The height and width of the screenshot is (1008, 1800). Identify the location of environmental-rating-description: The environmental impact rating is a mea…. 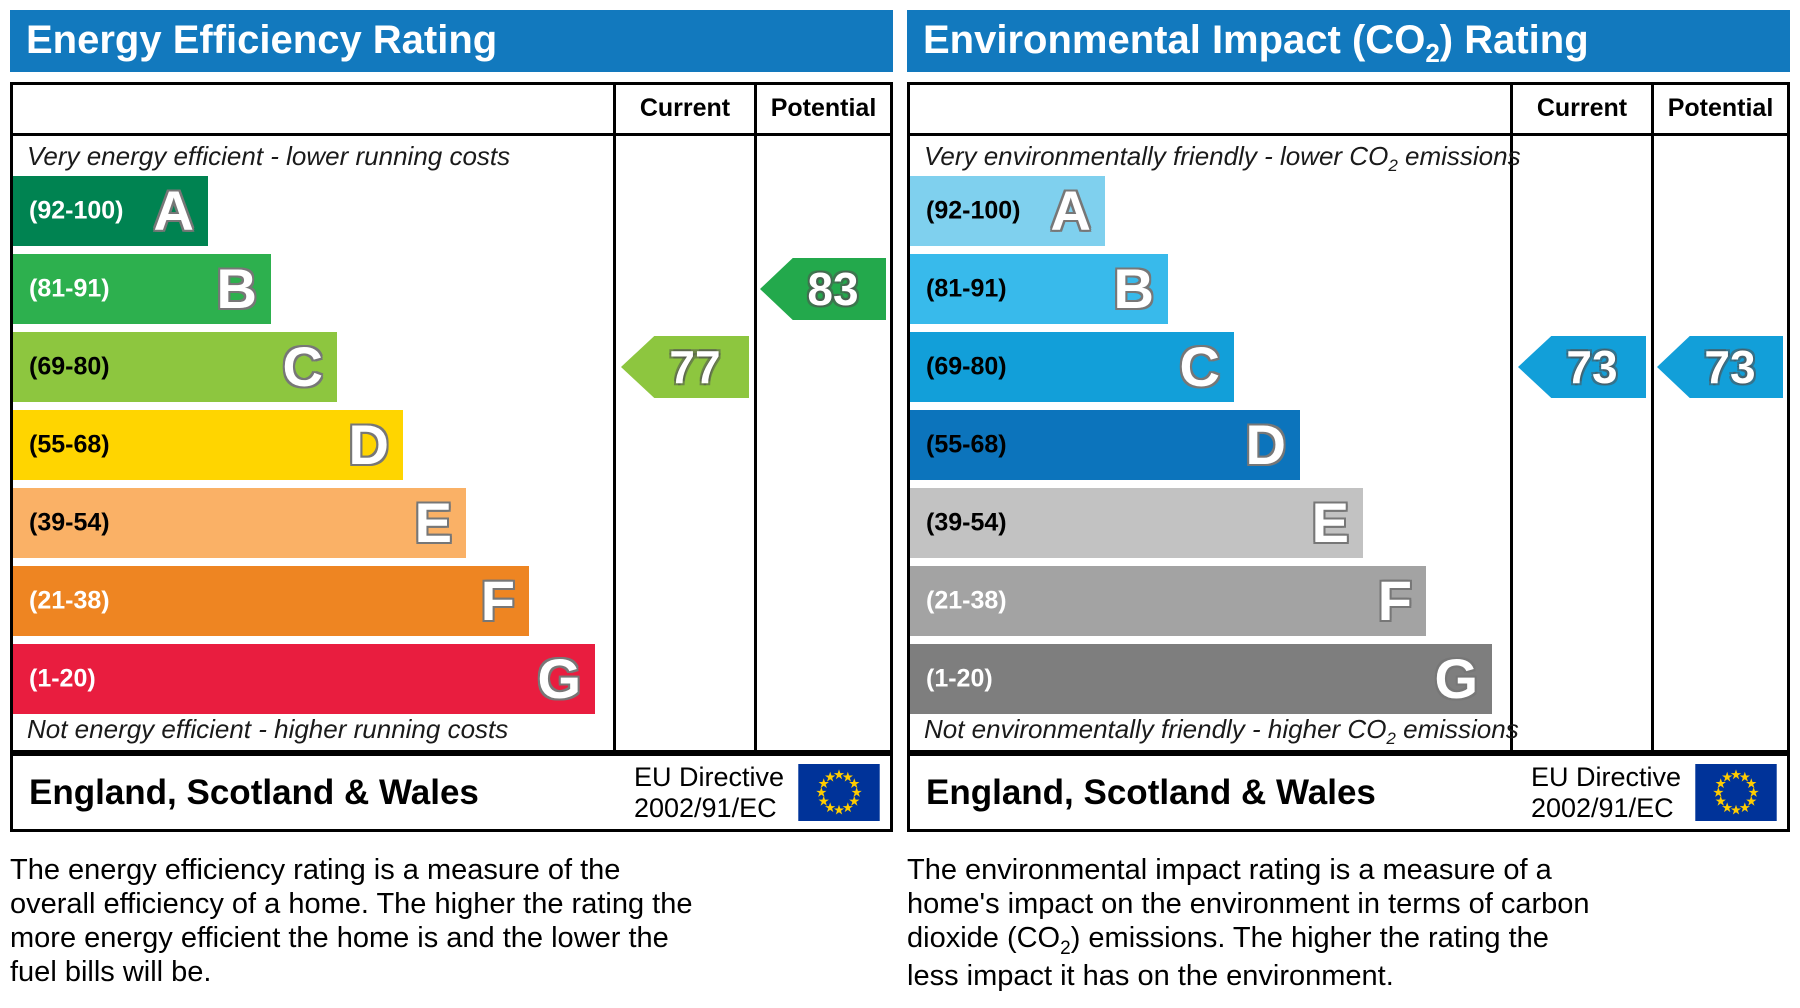
(1257, 924).